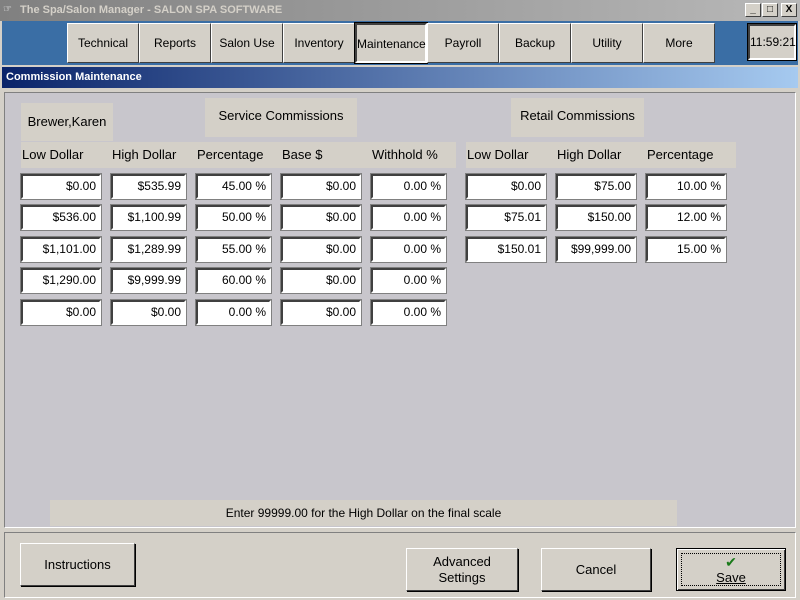 This screenshot has width=800, height=600. What do you see at coordinates (506, 186) in the screenshot?
I see `retail-low-dollar-field: $0.00` at bounding box center [506, 186].